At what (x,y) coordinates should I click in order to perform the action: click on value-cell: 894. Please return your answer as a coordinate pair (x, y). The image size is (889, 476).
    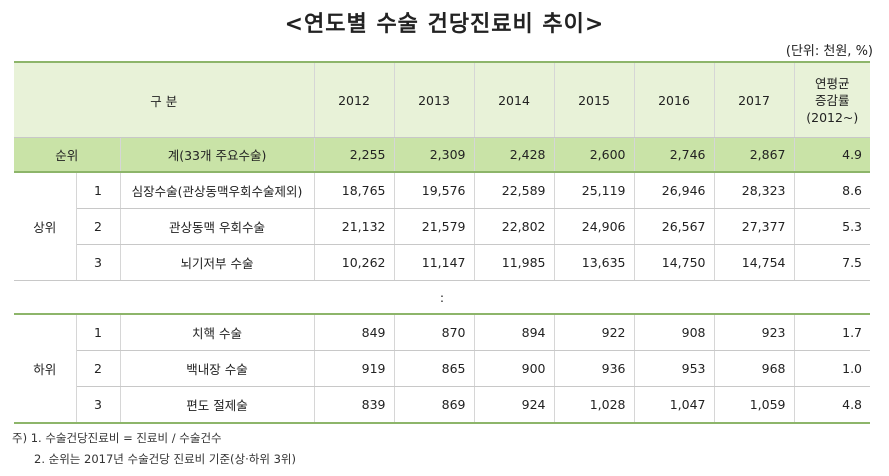
    Looking at the image, I should click on (514, 332).